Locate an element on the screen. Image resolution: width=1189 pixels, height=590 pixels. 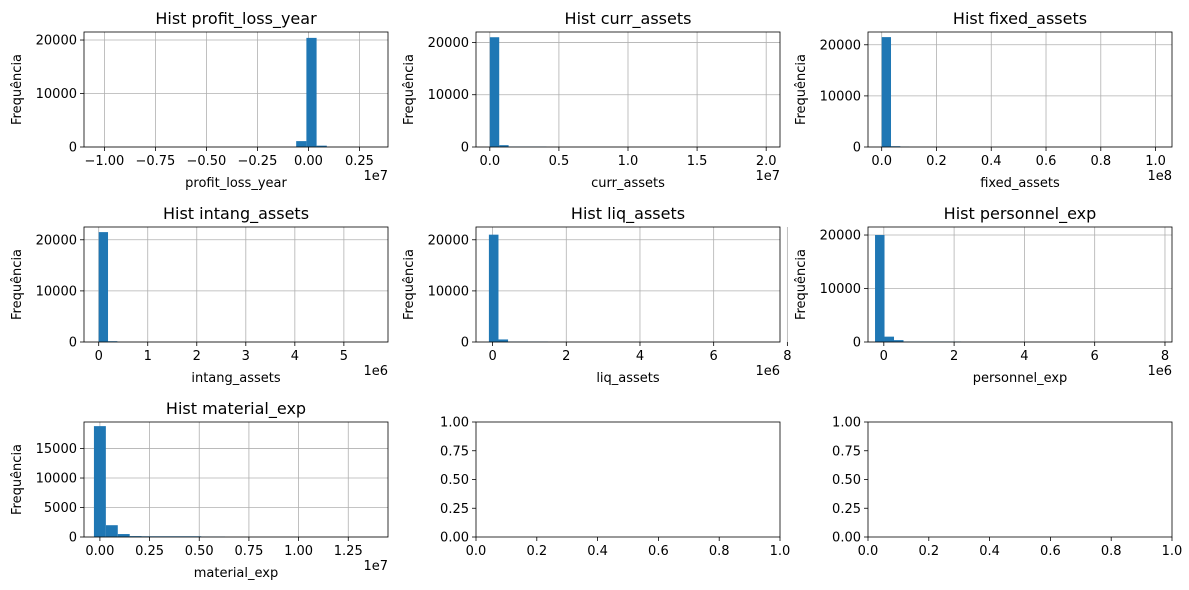
x-tick-label: 0.4 is located at coordinates (597, 551).